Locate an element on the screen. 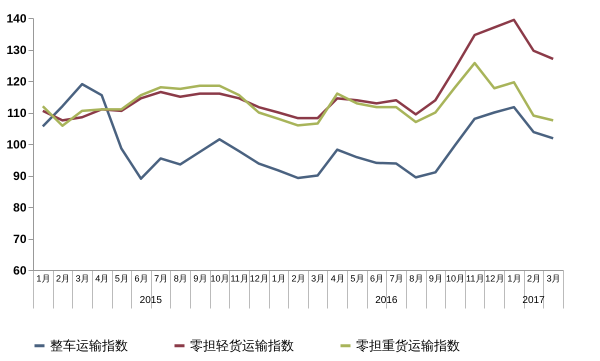 This screenshot has width=600, height=361. y-tick-label: 110 is located at coordinates (17, 113).